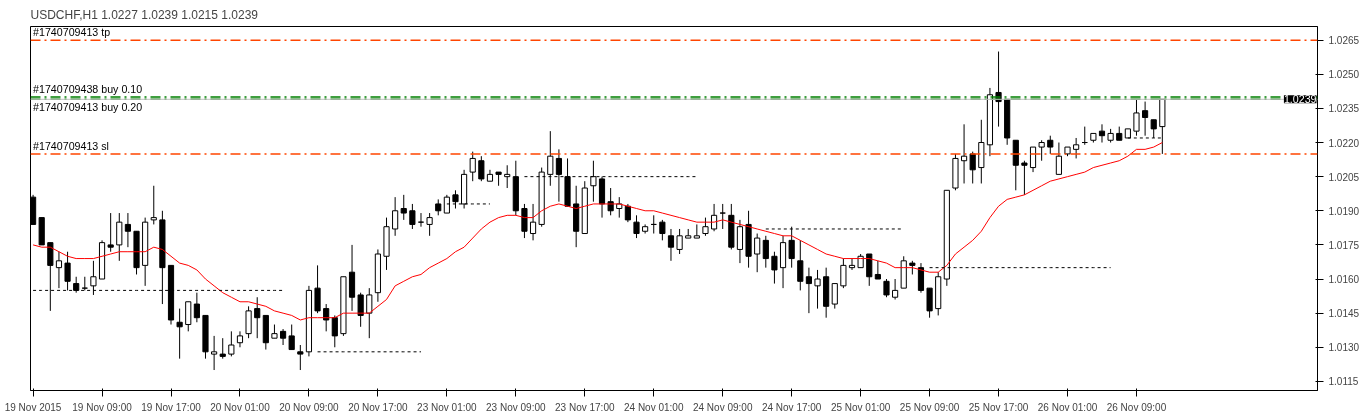  I want to click on ref-line-label: #1740709413 buy 0.20, so click(88, 107).